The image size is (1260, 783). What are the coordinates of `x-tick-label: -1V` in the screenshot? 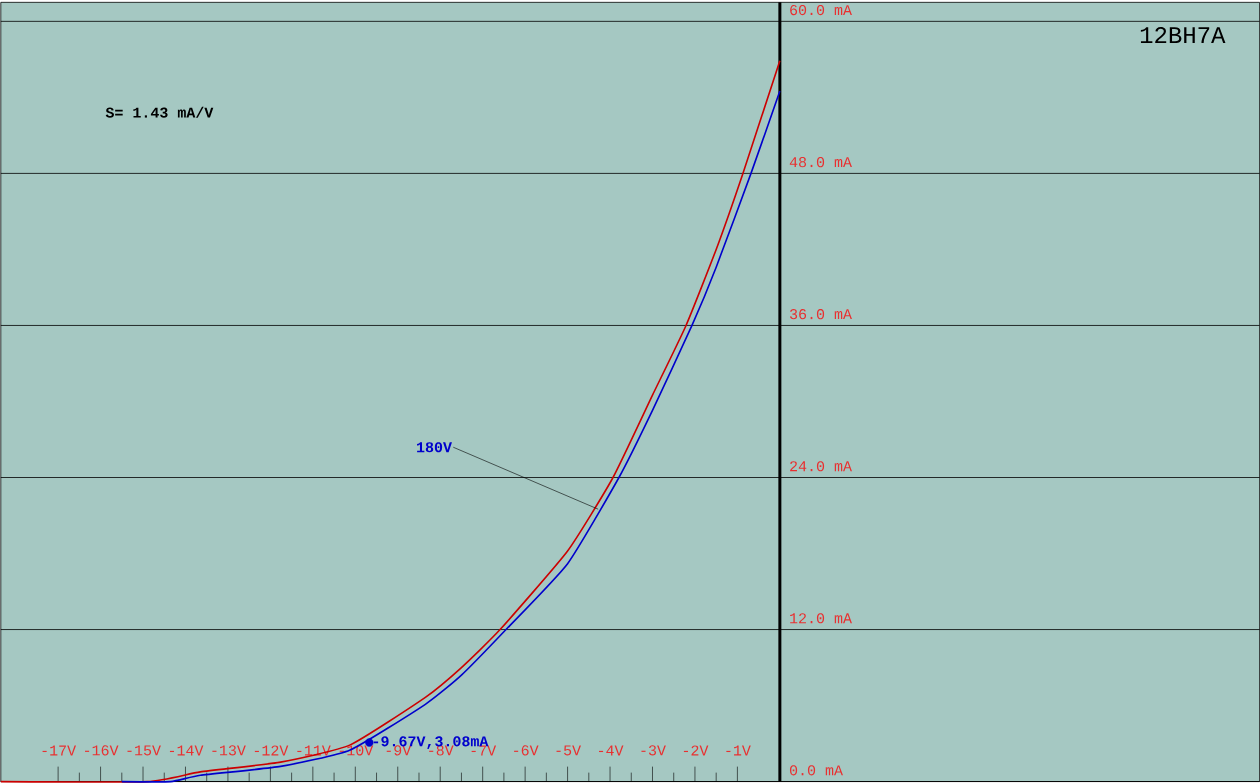 It's located at (738, 750).